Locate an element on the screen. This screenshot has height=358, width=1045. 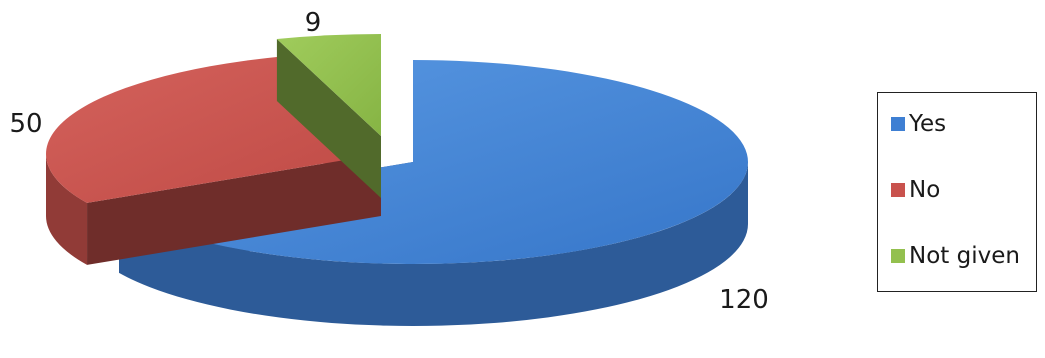
slice-top is located at coordinates (328, 85).